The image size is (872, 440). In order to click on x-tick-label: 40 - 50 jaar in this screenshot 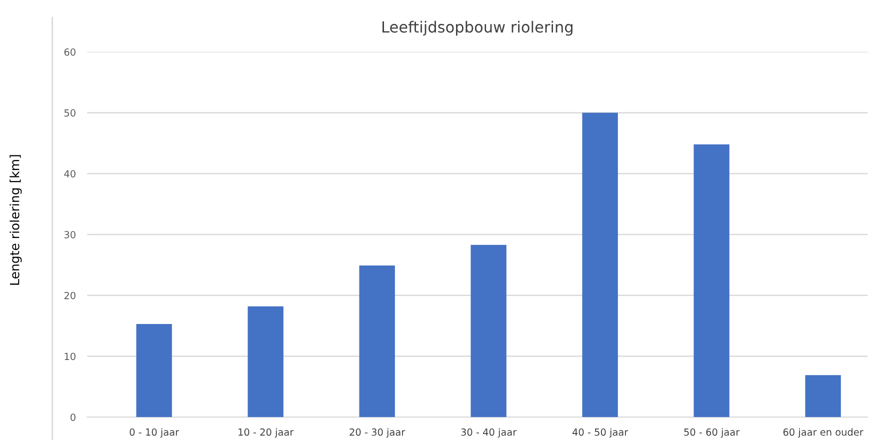, I will do `click(600, 433)`.